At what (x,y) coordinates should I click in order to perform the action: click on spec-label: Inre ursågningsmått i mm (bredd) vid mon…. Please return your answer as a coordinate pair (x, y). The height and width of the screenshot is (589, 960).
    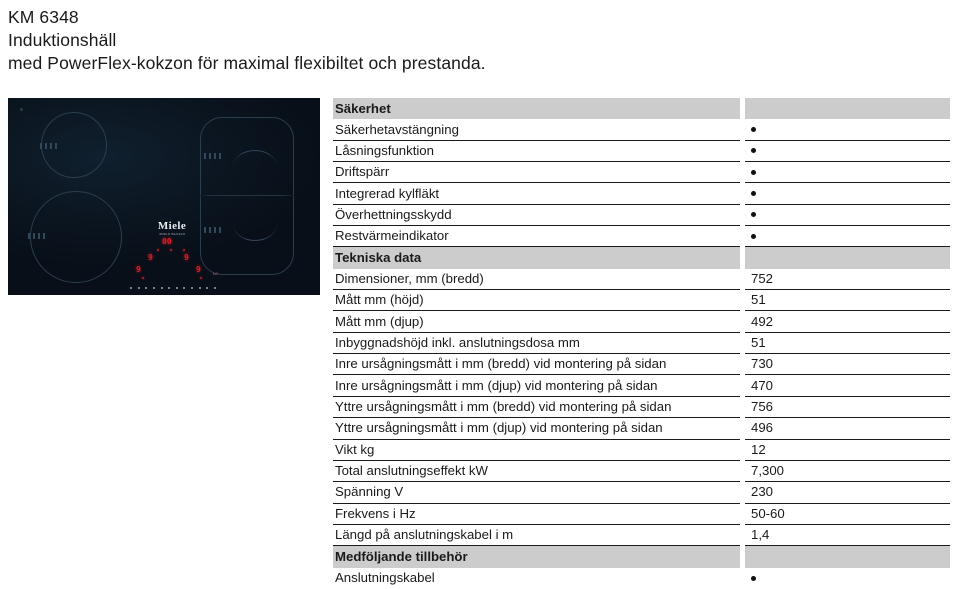
    Looking at the image, I should click on (536, 365).